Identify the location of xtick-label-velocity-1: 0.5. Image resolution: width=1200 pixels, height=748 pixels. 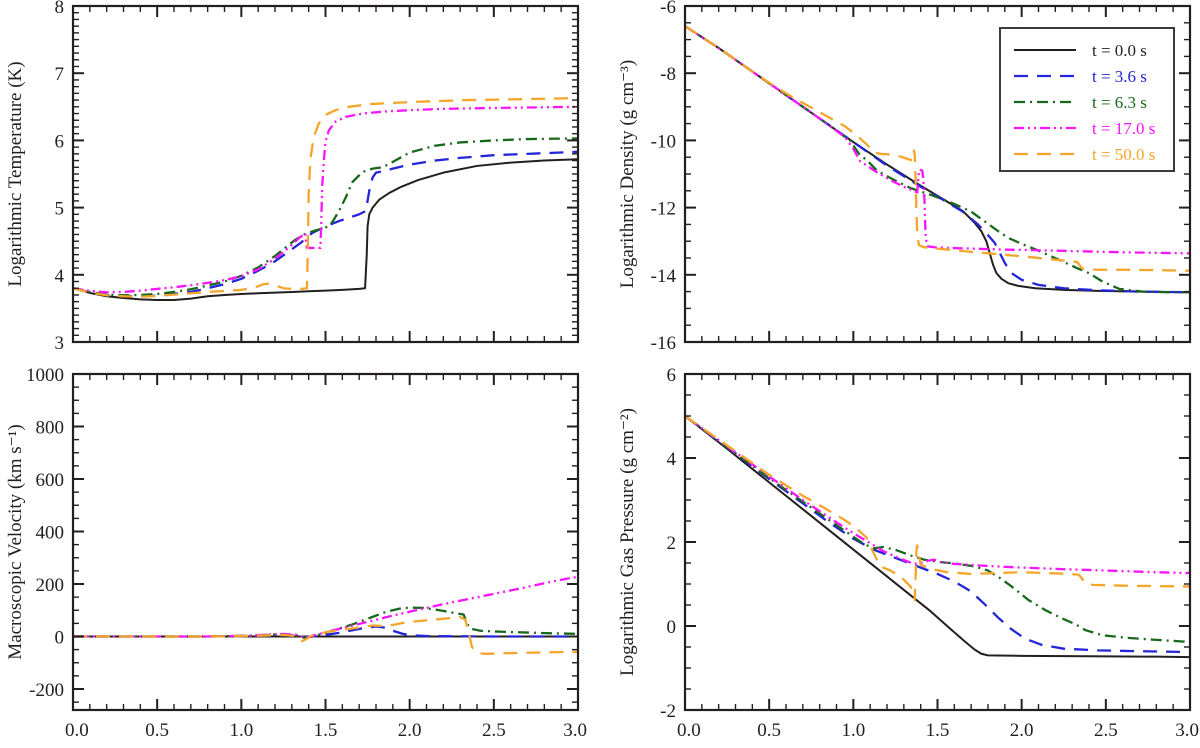
(157, 730).